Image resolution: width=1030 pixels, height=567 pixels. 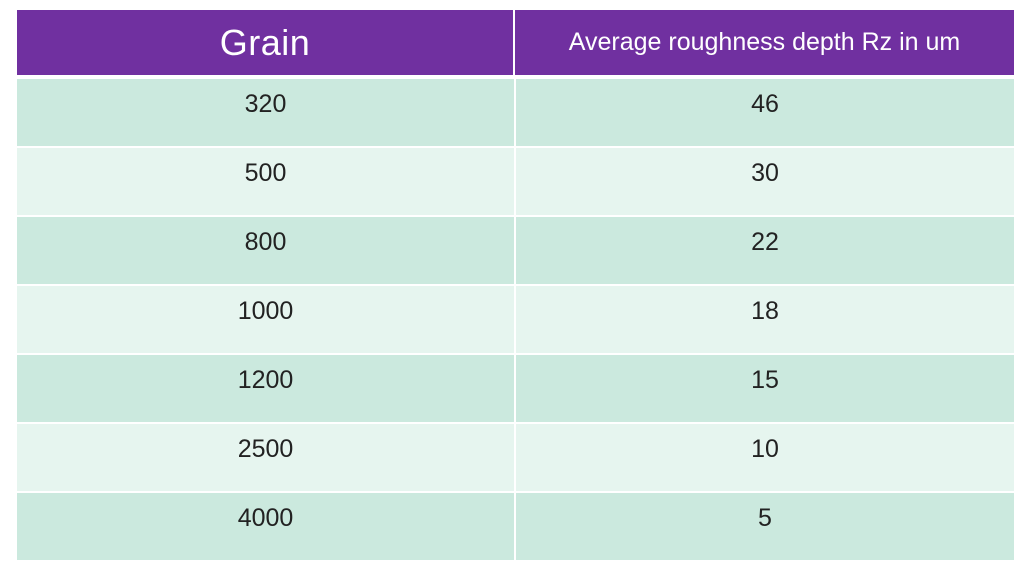 What do you see at coordinates (265, 112) in the screenshot?
I see `grain-cell: 320` at bounding box center [265, 112].